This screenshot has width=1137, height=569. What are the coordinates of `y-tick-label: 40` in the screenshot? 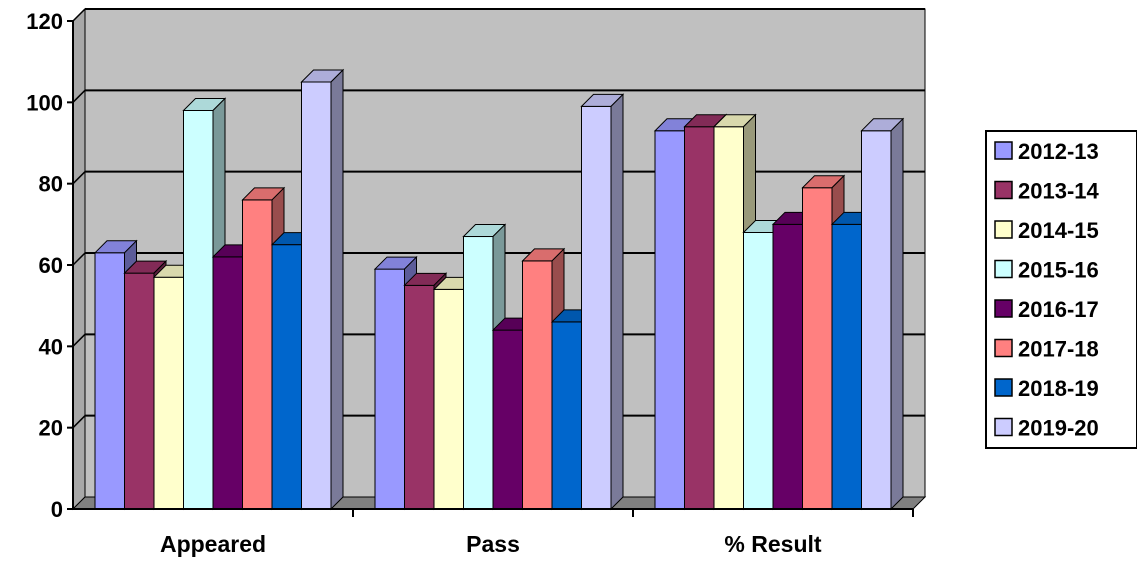 It's located at (51, 346).